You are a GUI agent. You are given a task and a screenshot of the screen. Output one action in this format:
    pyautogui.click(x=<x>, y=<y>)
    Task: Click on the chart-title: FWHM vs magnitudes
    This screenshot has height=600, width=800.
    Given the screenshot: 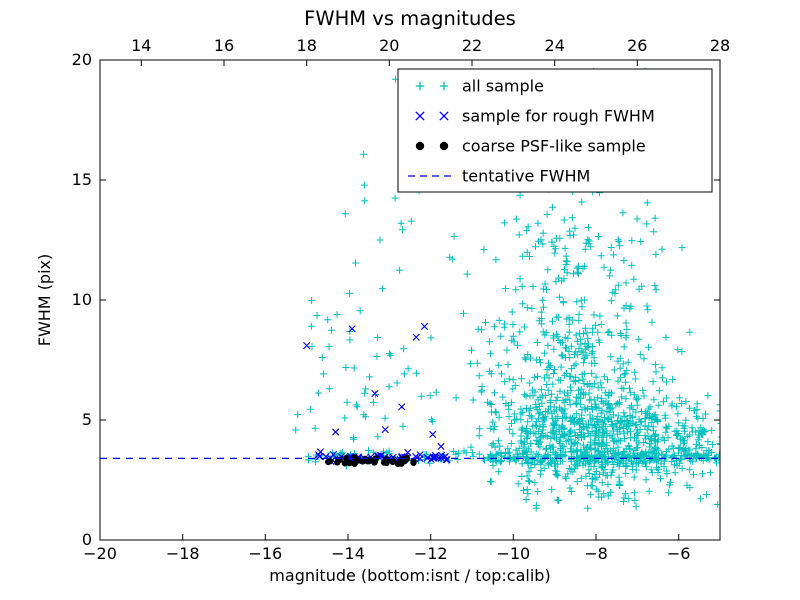 What is the action you would take?
    pyautogui.click(x=410, y=18)
    